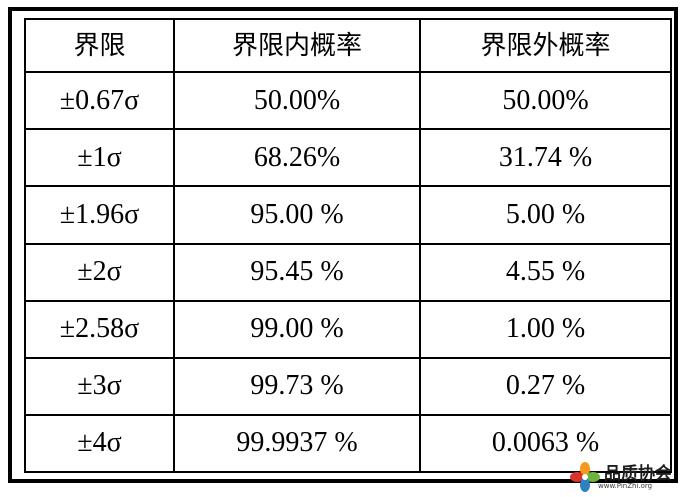 This screenshot has height=497, width=695. I want to click on outside-probability-cell: 0.0063 %, so click(545, 443).